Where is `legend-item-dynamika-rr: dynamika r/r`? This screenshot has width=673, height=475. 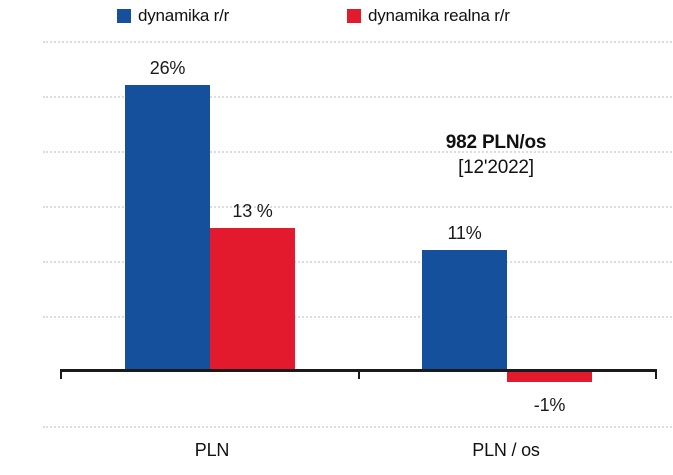
legend-item-dynamika-rr: dynamika r/r is located at coordinates (173, 16).